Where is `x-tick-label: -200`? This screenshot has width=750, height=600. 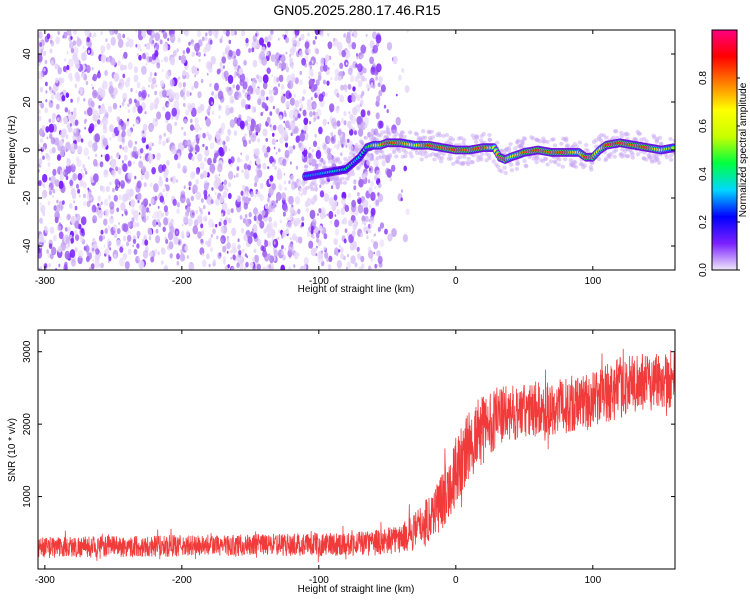 x-tick-label: -200 is located at coordinates (182, 281).